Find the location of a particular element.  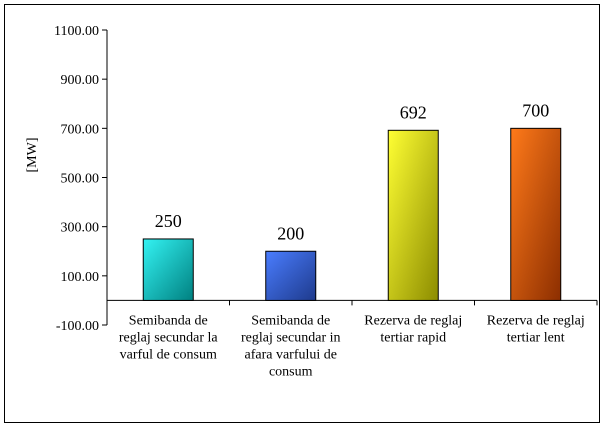

category-label-2-line-1: tertiar rapid is located at coordinates (413, 337).